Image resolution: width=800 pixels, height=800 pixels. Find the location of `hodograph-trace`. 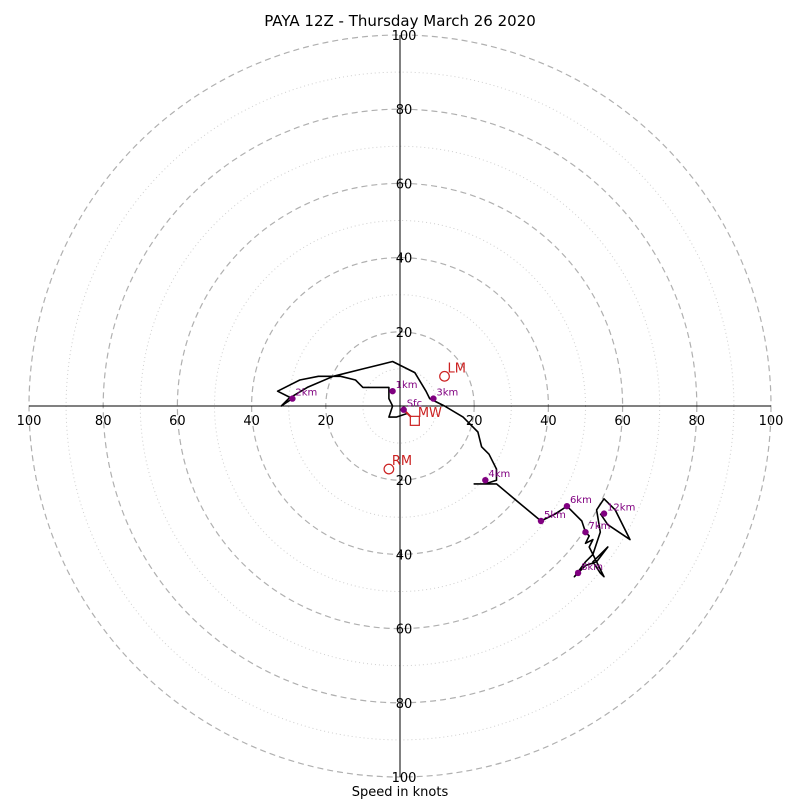

hodograph-trace is located at coordinates (453, 469).